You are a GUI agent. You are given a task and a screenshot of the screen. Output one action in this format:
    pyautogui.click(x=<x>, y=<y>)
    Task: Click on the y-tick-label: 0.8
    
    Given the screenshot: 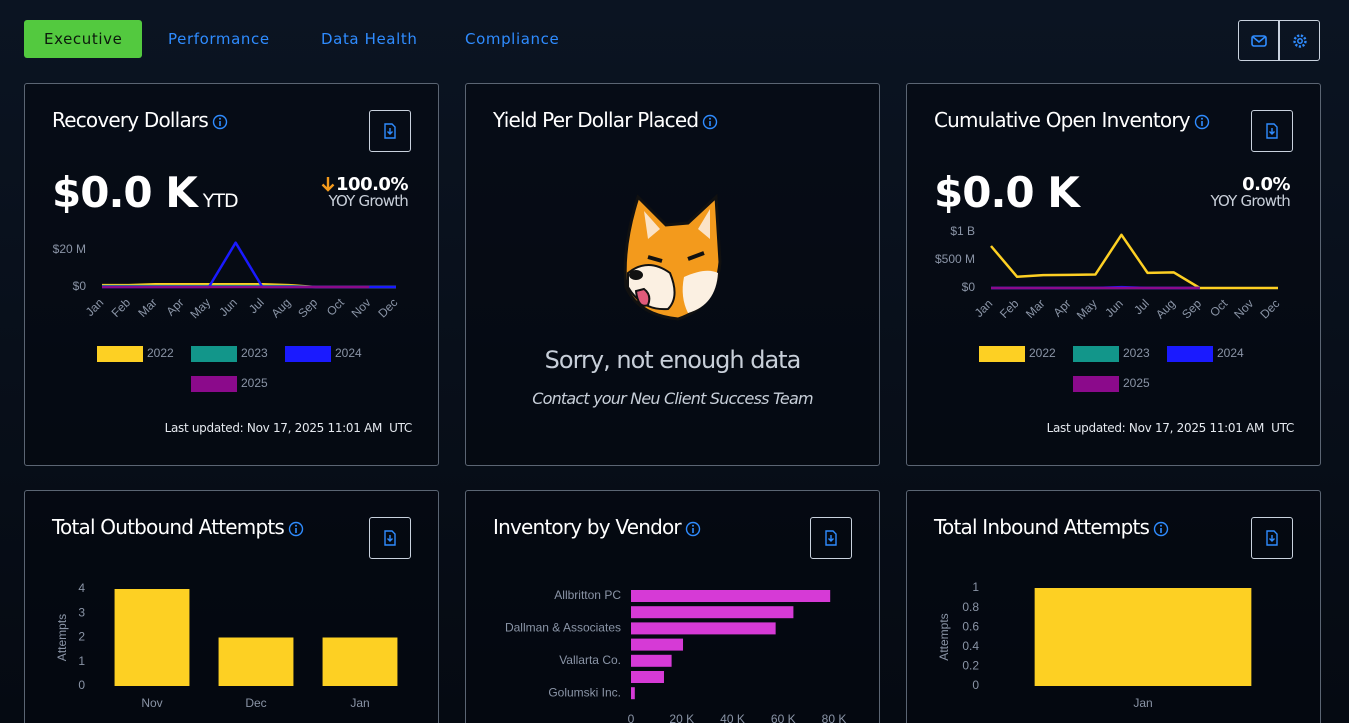 What is the action you would take?
    pyautogui.click(x=970, y=607)
    